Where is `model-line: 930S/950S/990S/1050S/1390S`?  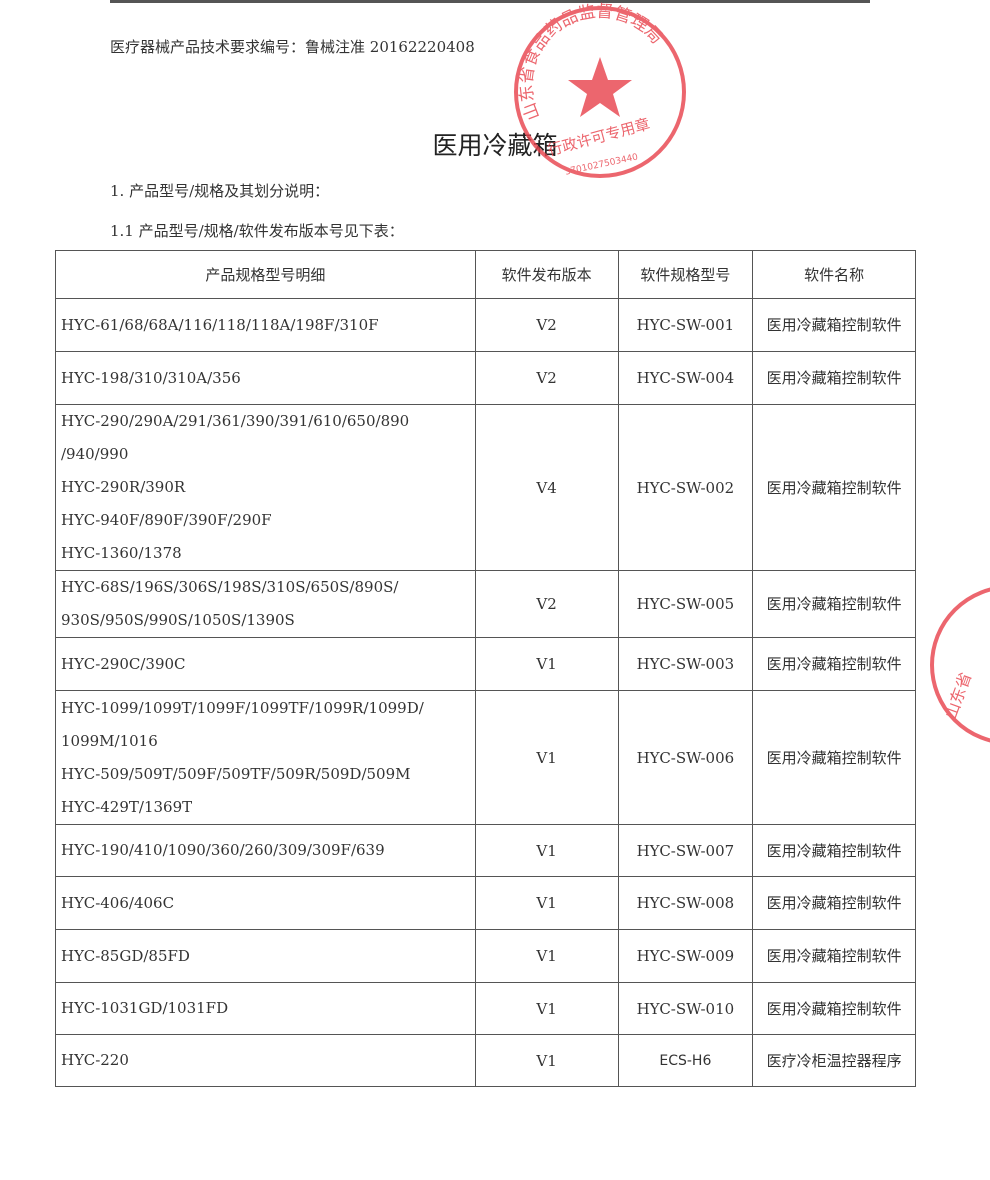
model-line: 930S/950S/990S/1050S/1390S is located at coordinates (178, 620).